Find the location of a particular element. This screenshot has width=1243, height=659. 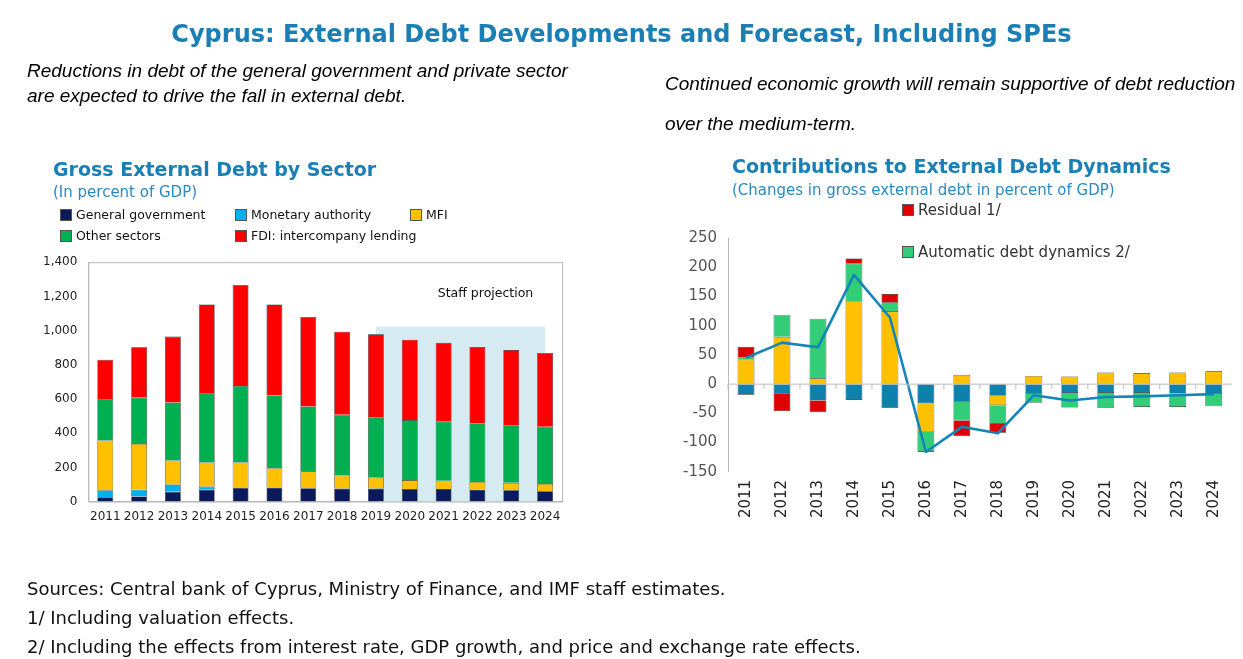

source-note: Sources: Central bank of Cyprus, Ministry of Finance, and IMF staff estimates. is located at coordinates (376, 588).